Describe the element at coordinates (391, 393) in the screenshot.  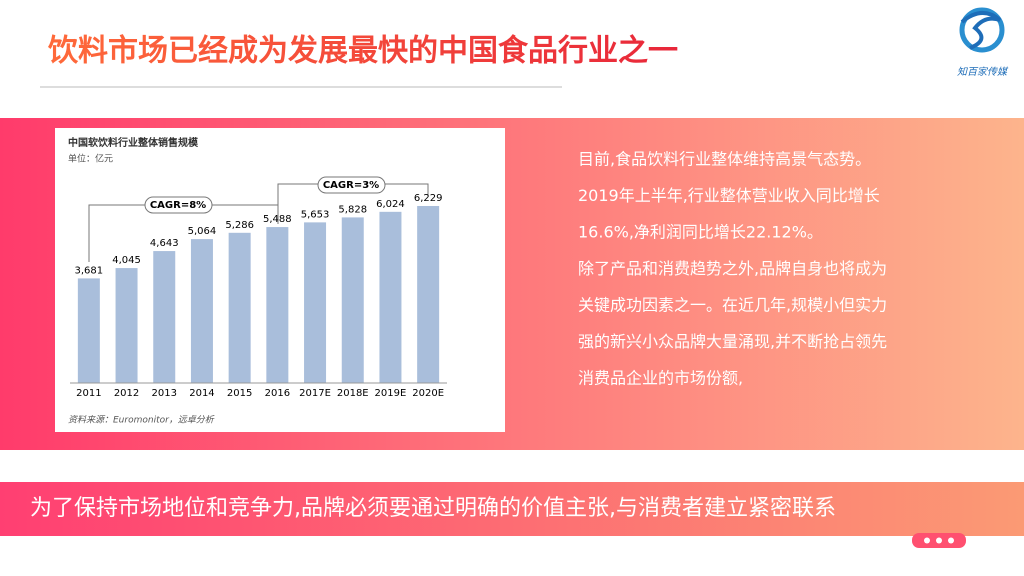
I see `x-tick-label: 2019E` at that location.